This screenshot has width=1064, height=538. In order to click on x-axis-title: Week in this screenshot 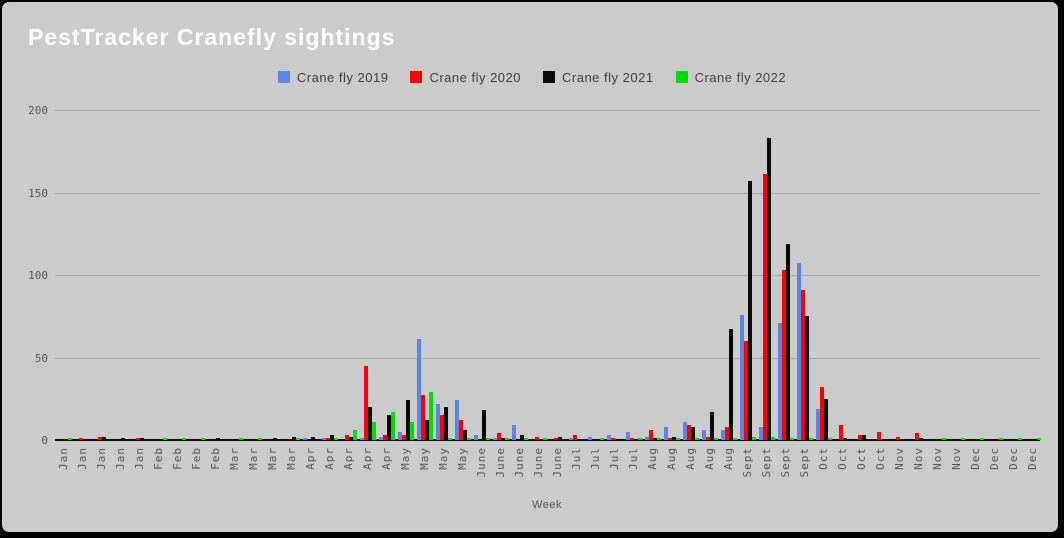, I will do `click(547, 505)`.